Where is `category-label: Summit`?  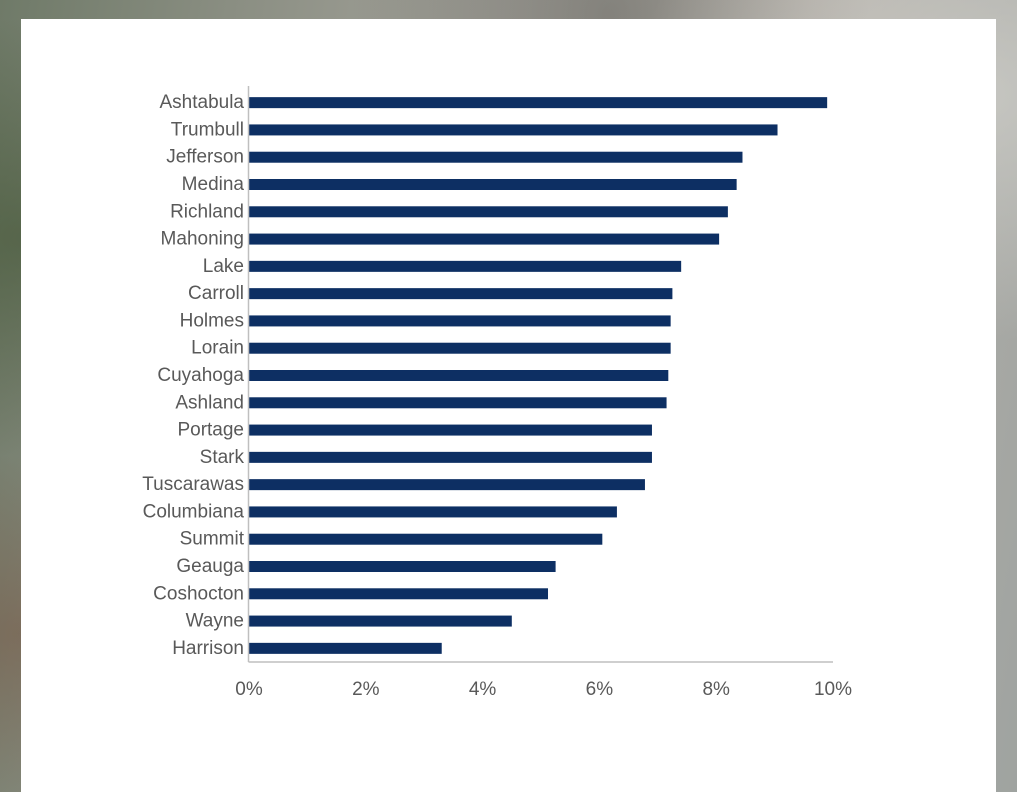 category-label: Summit is located at coordinates (212, 539).